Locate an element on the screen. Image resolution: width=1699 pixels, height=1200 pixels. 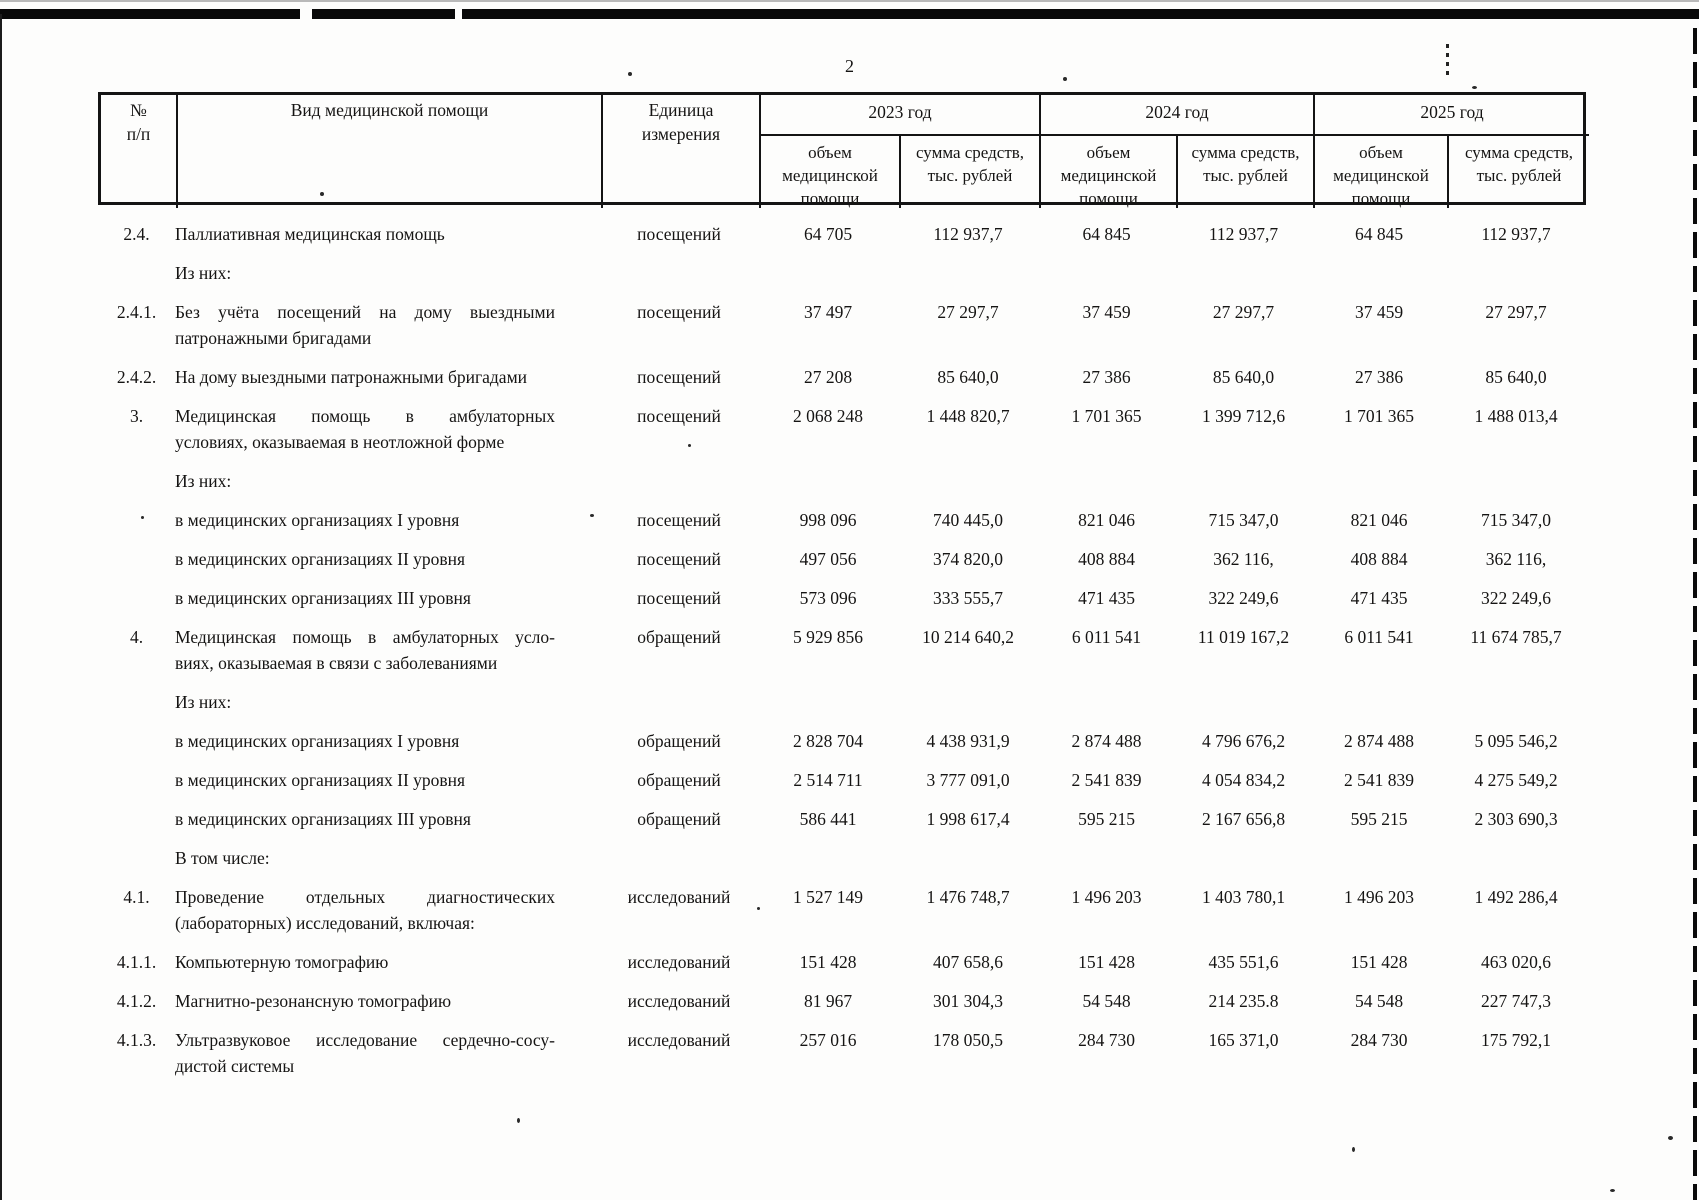
row-value: 5 095 546,2 is located at coordinates (1516, 741).